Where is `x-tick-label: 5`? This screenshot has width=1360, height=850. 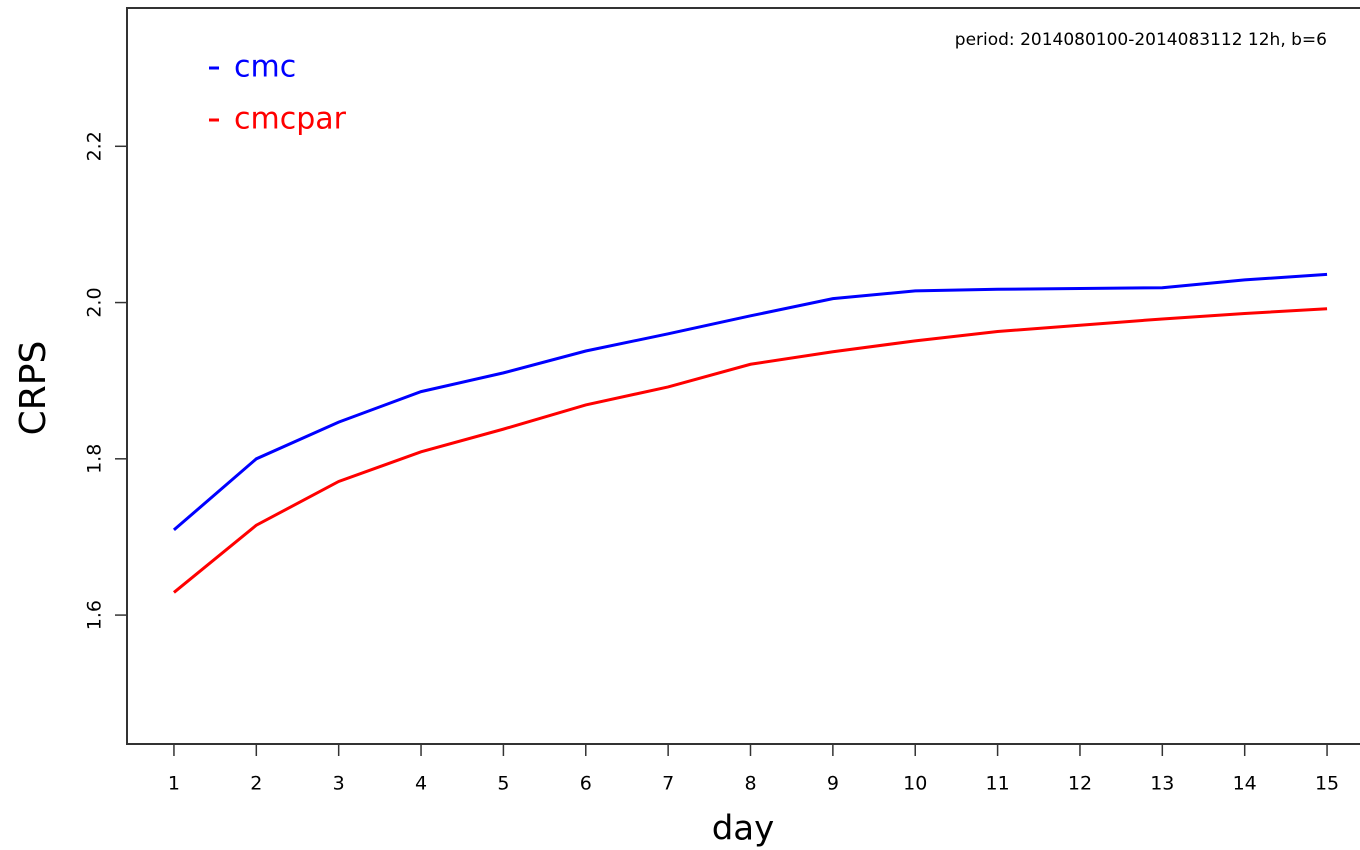 x-tick-label: 5 is located at coordinates (503, 784).